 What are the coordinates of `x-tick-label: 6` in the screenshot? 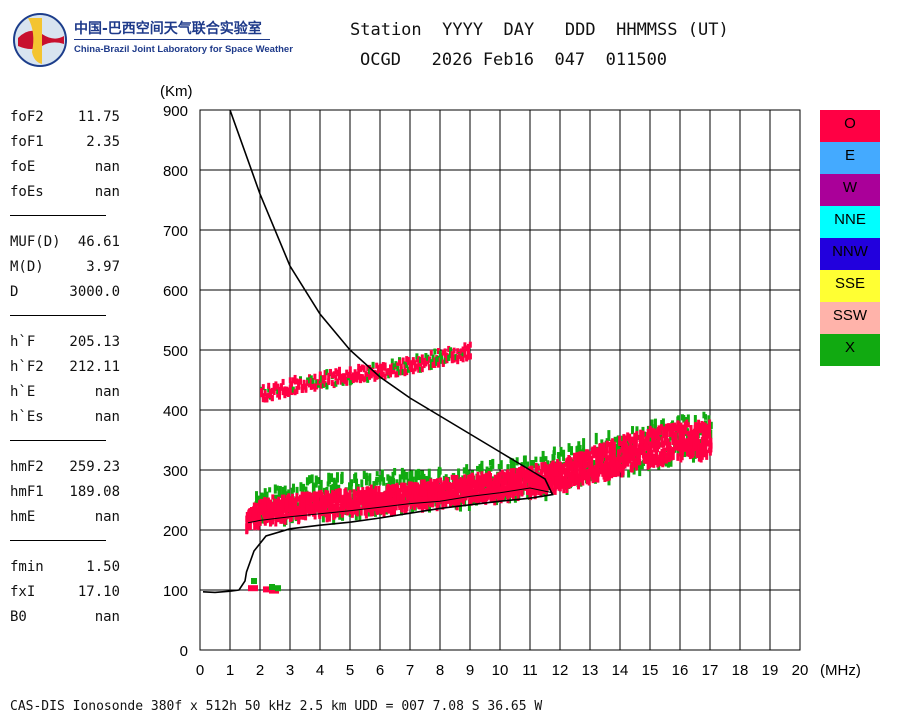 It's located at (380, 670).